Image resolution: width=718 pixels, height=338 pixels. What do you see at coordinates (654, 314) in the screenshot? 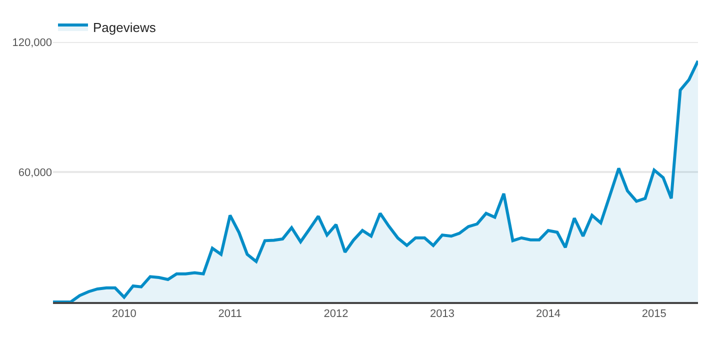
I see `x-tick-label: 2015` at bounding box center [654, 314].